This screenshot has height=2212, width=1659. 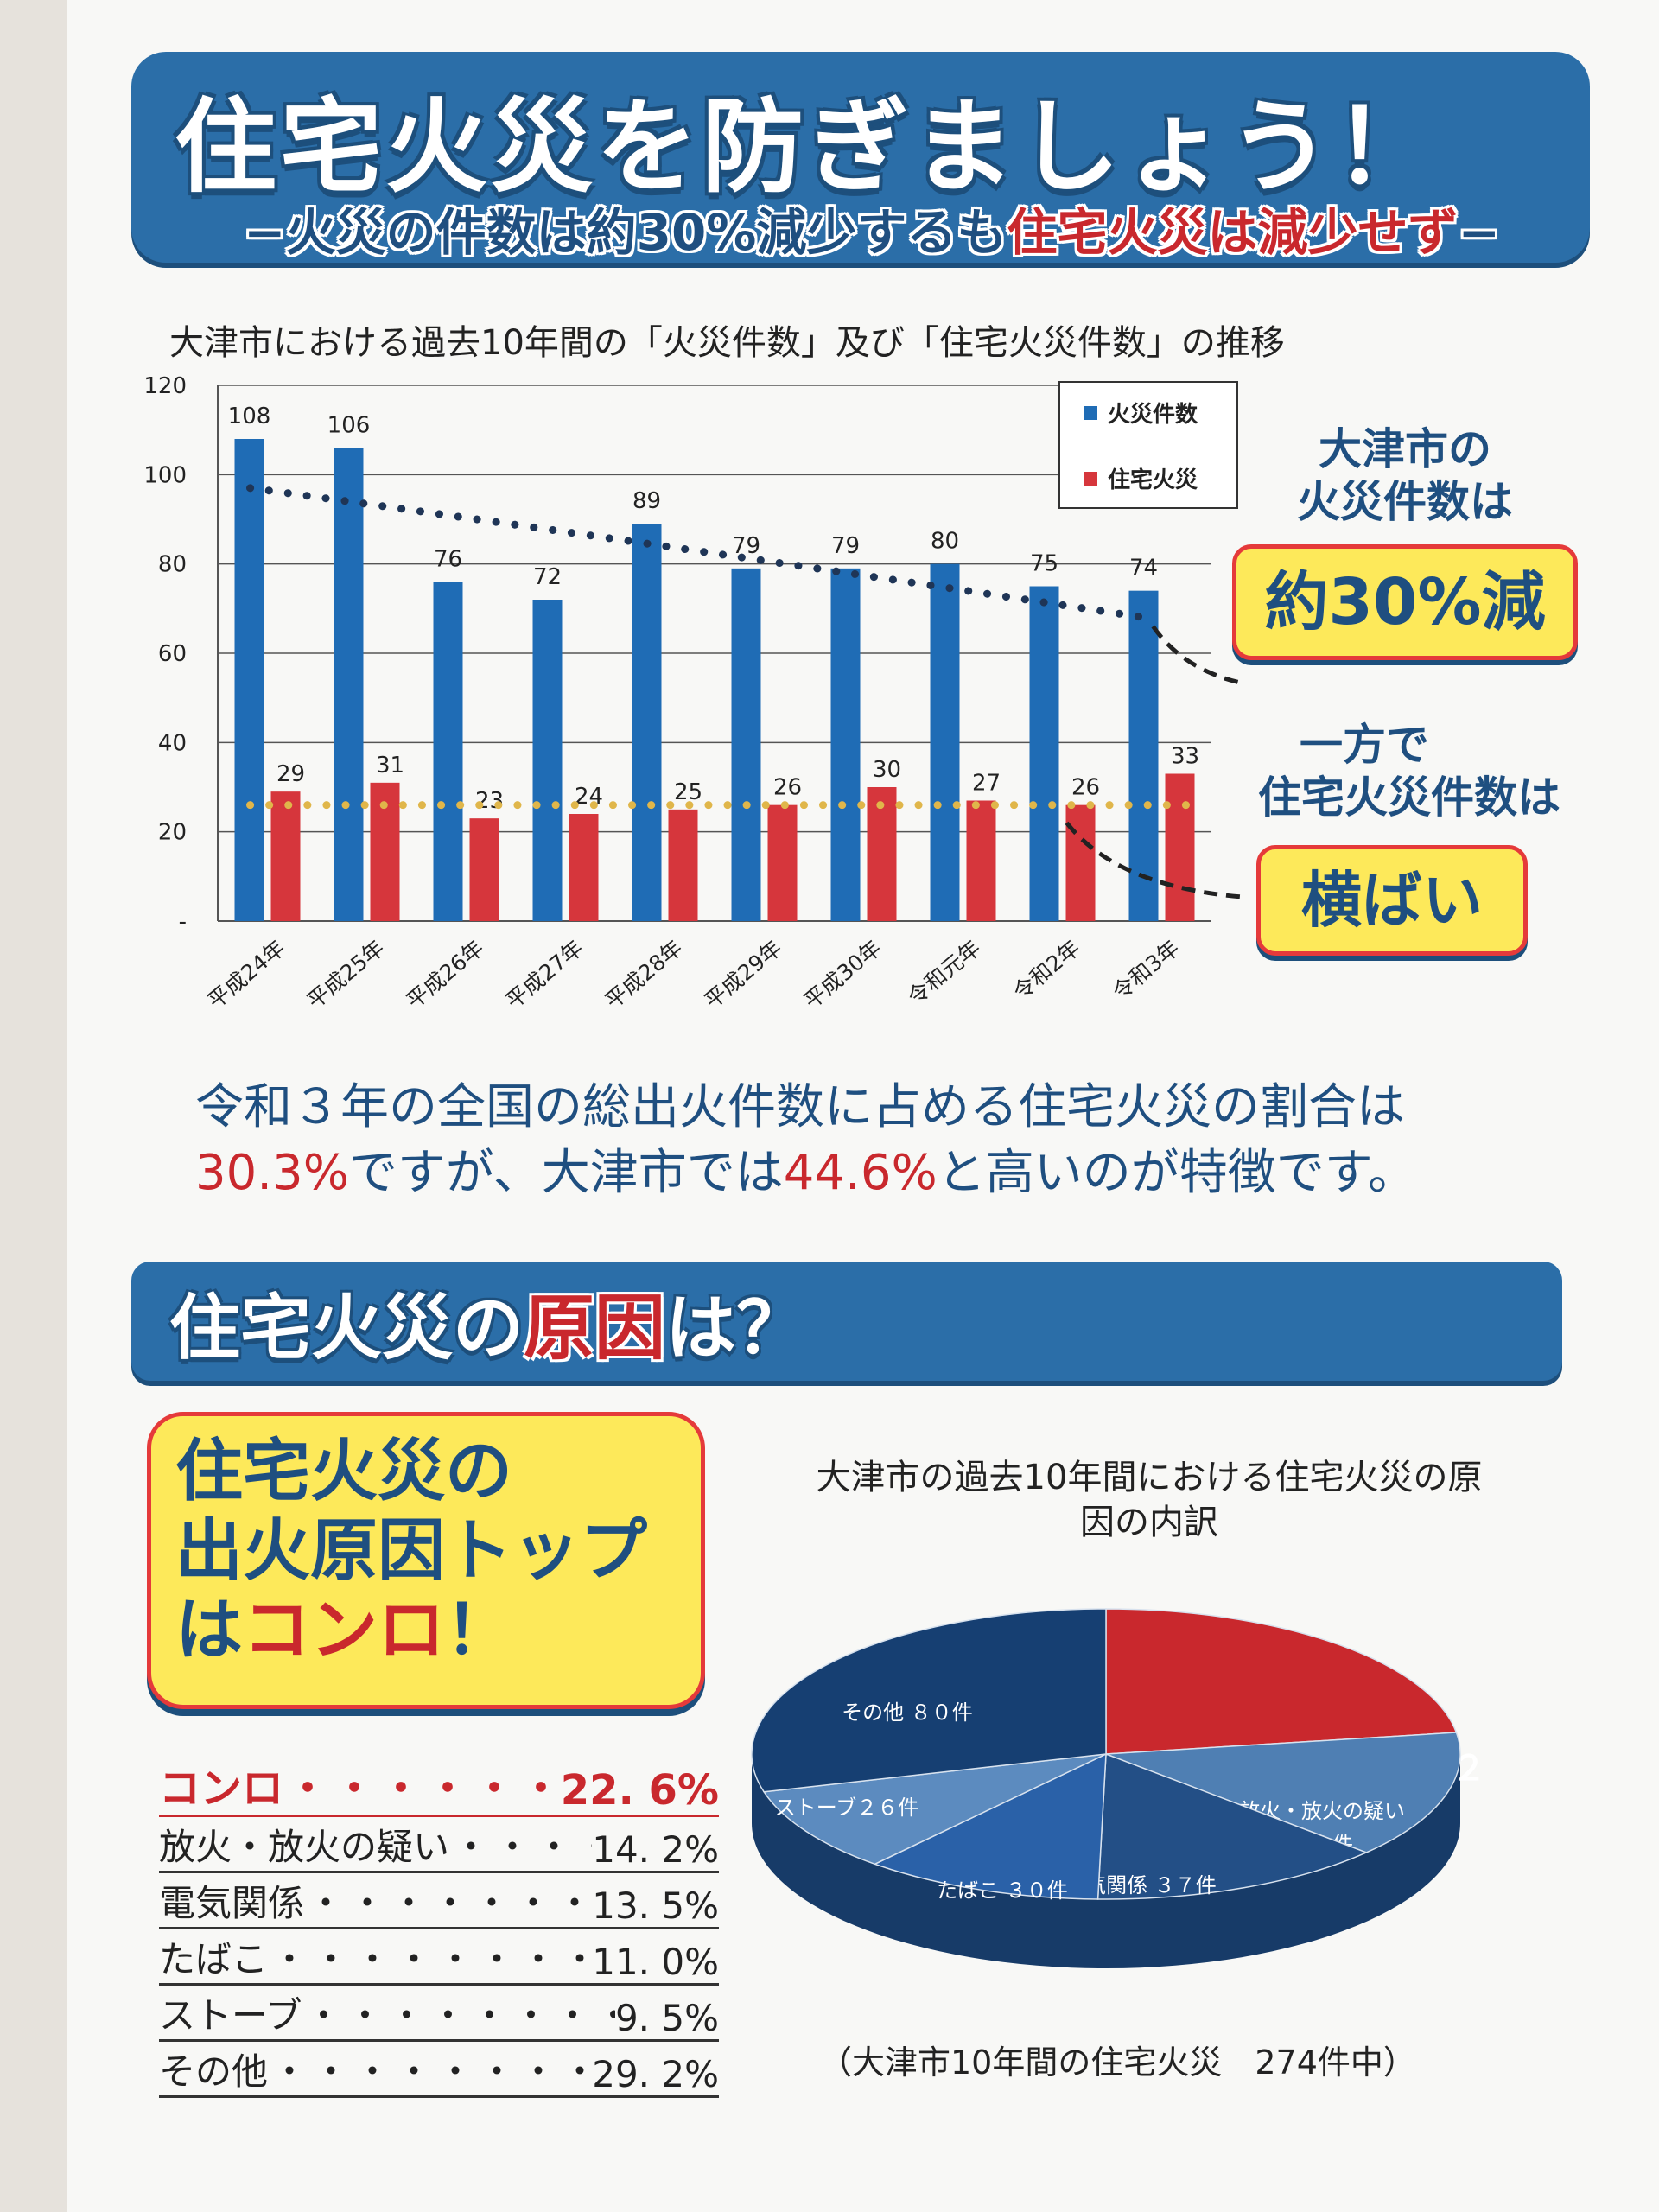 What do you see at coordinates (272, 1173) in the screenshot?
I see `national-percent: 30.3%` at bounding box center [272, 1173].